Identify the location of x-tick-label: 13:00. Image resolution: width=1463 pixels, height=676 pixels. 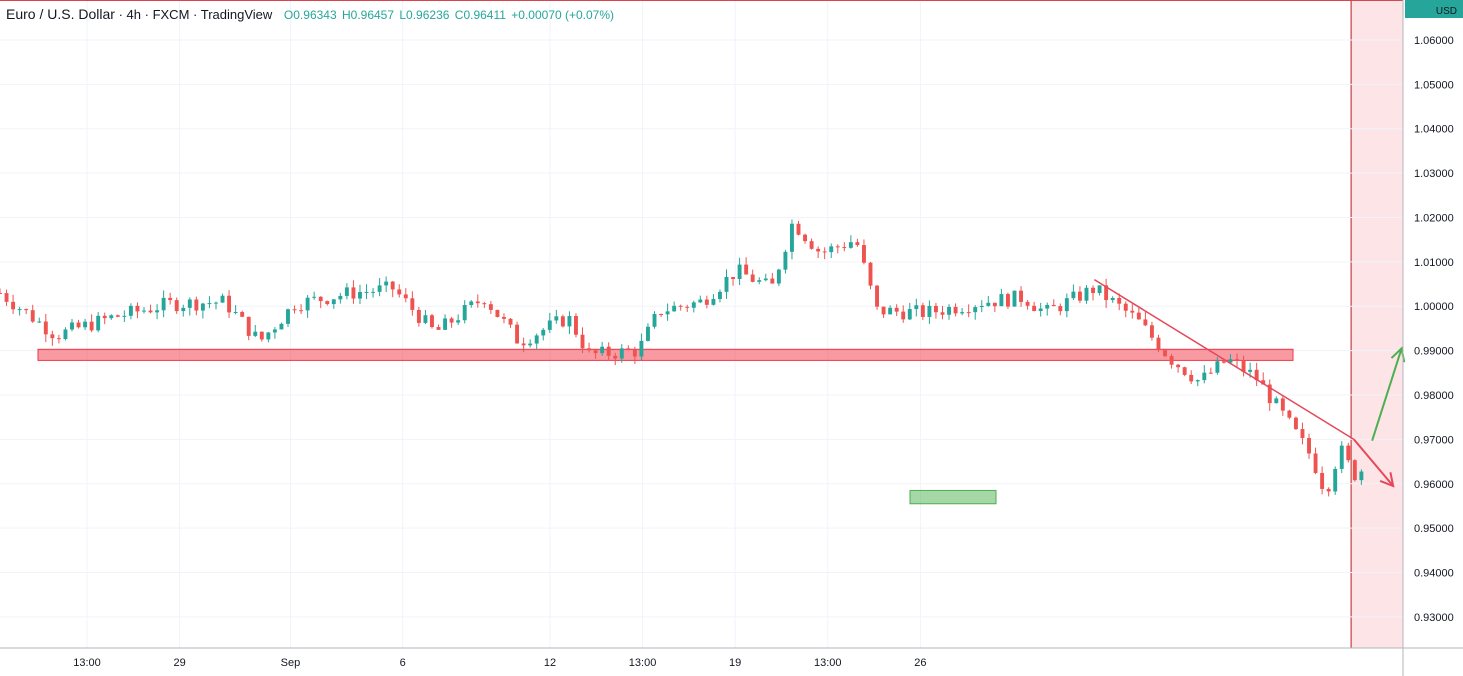
(87, 663).